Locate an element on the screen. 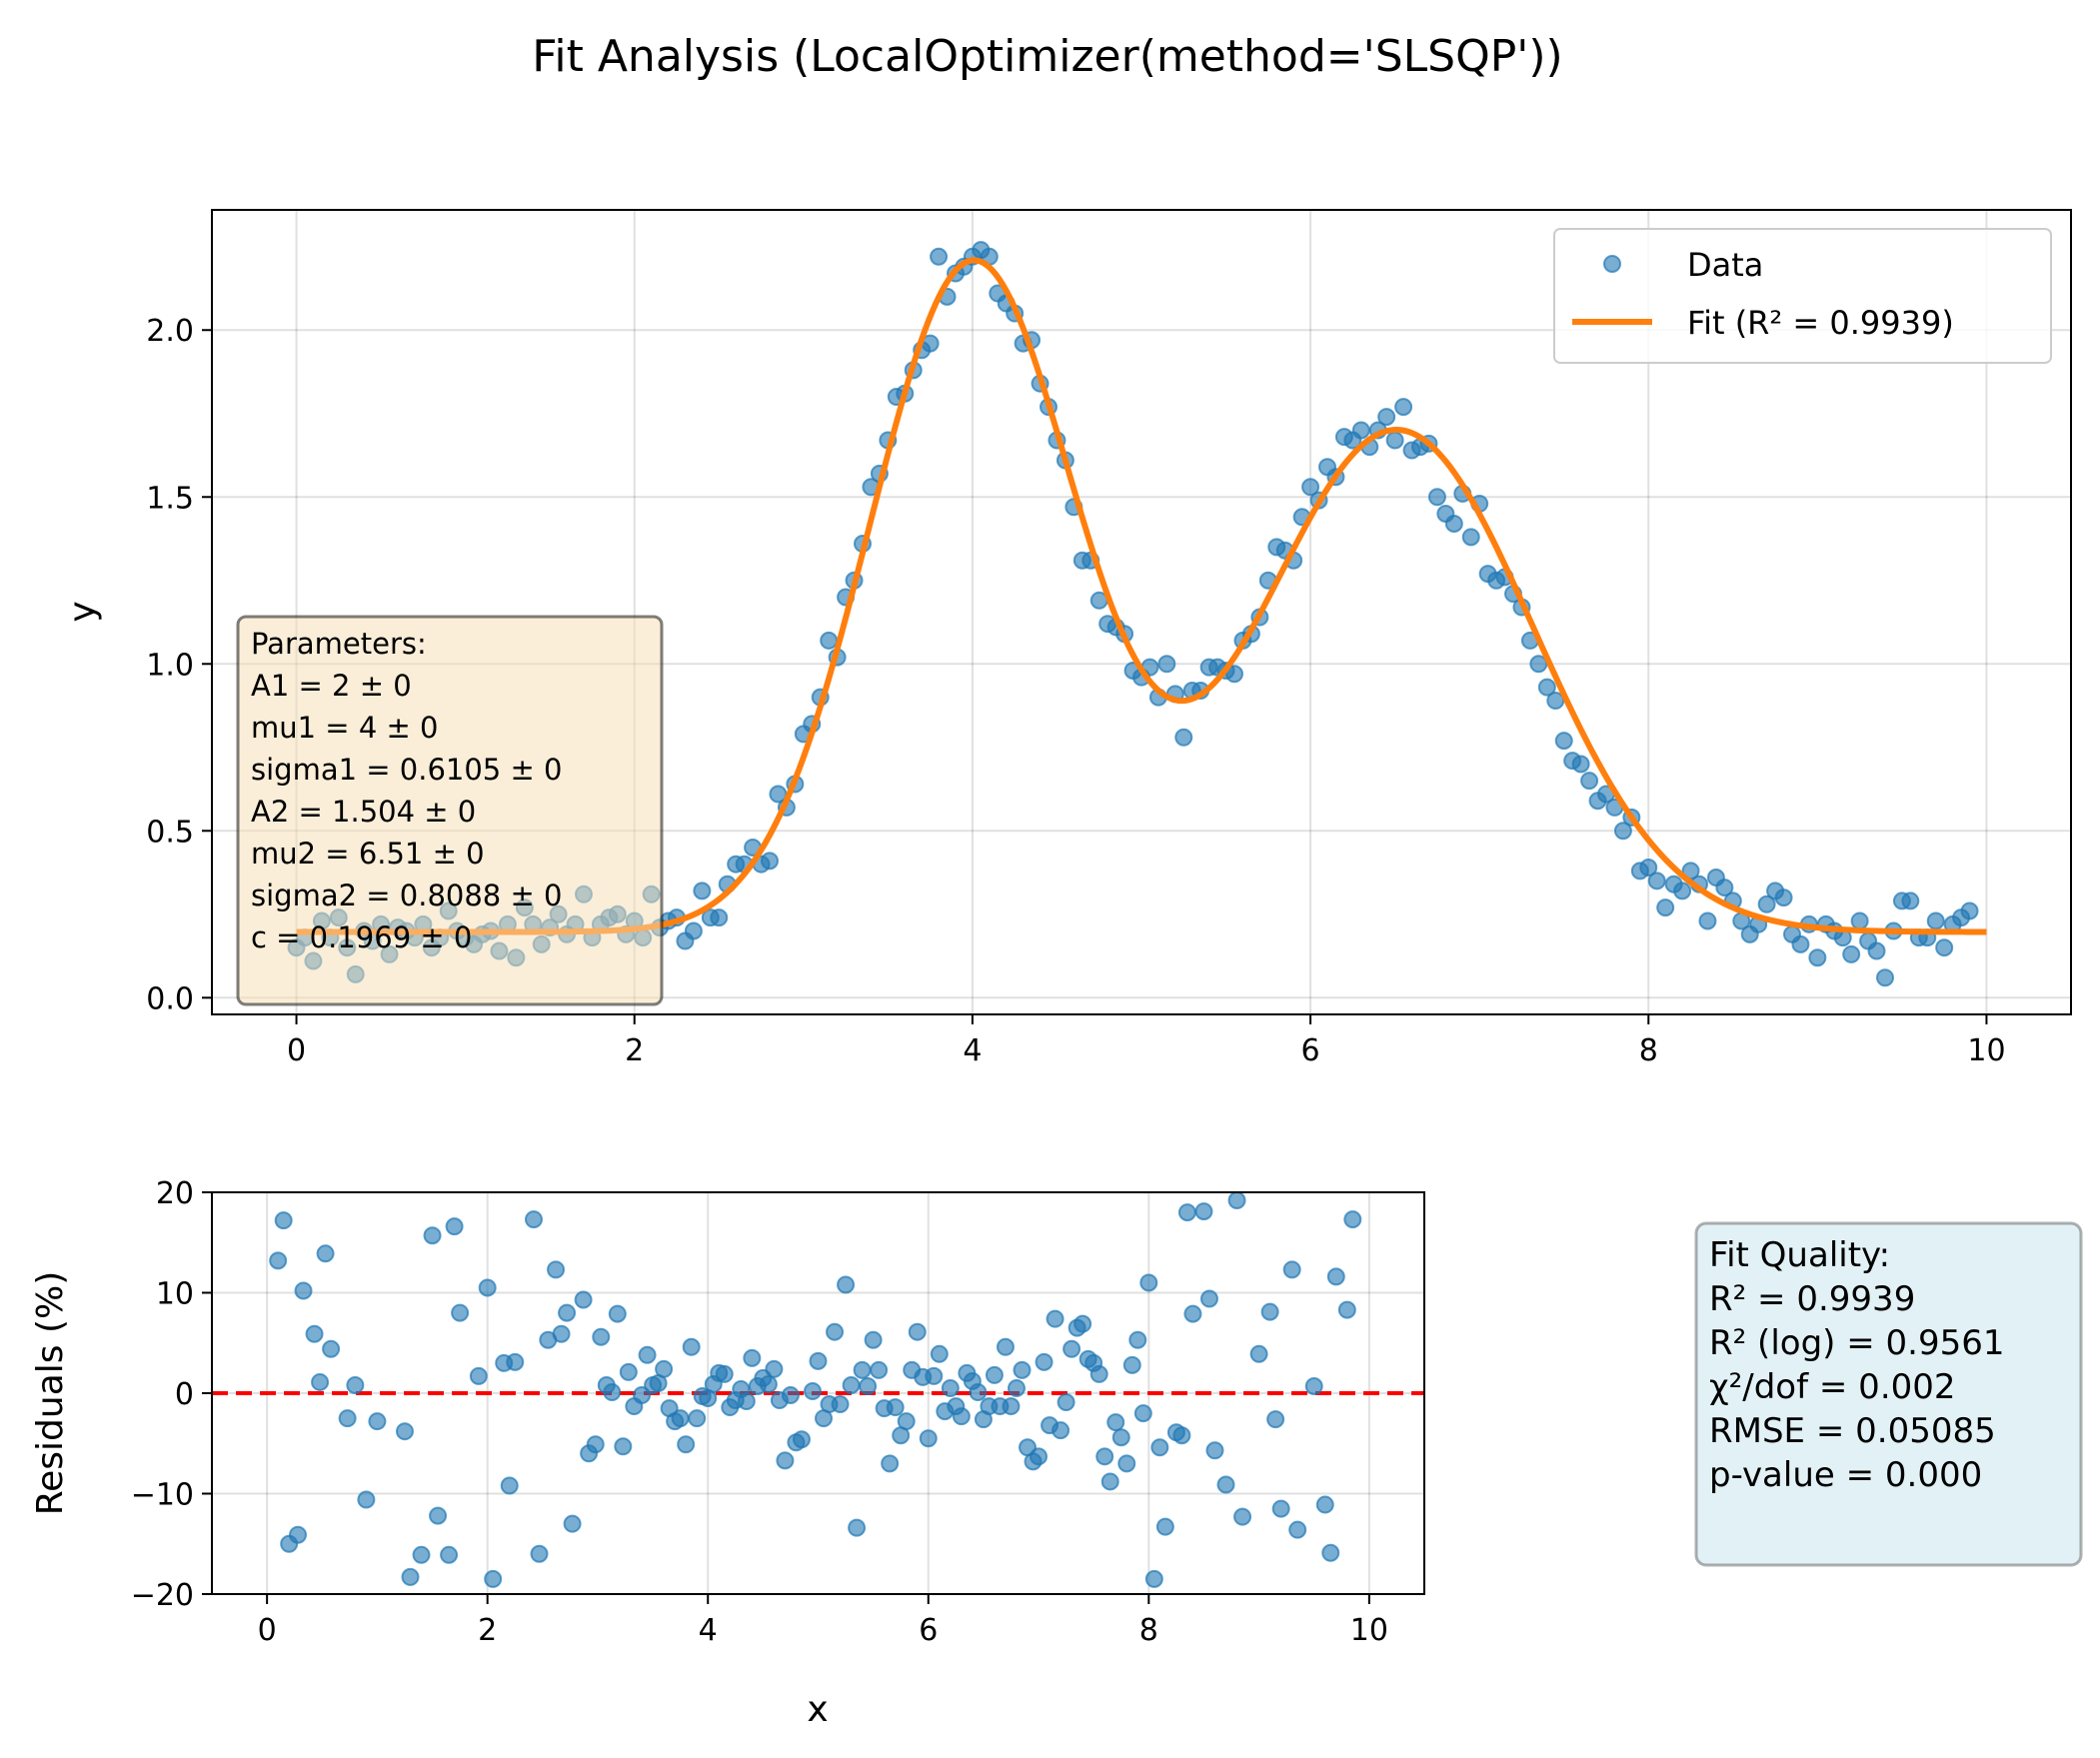 This screenshot has height=1758, width=2100. main-x-tick-label: 10 is located at coordinates (1986, 1050).